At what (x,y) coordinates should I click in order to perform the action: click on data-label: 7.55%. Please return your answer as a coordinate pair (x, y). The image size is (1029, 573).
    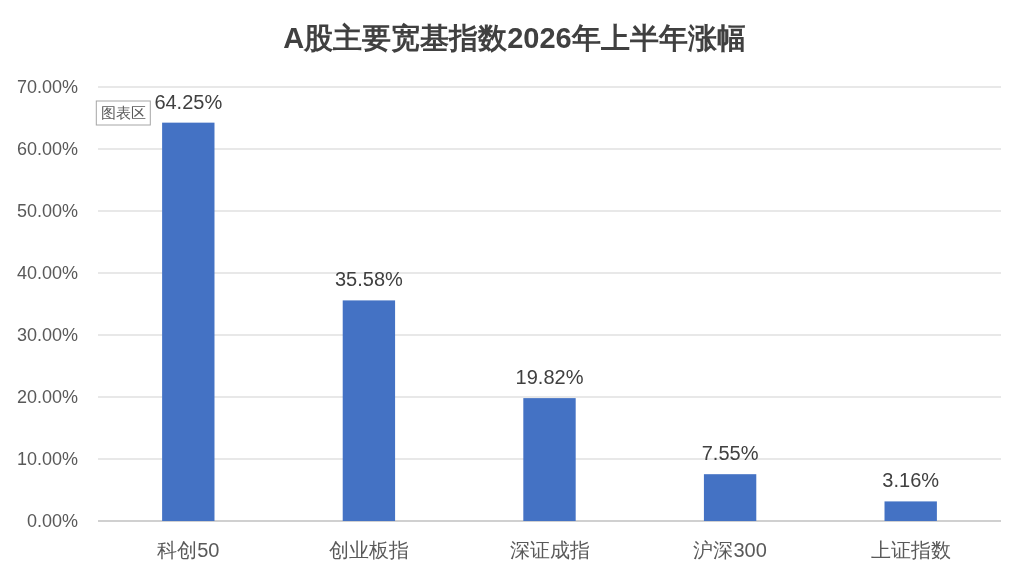
    Looking at the image, I should click on (730, 453).